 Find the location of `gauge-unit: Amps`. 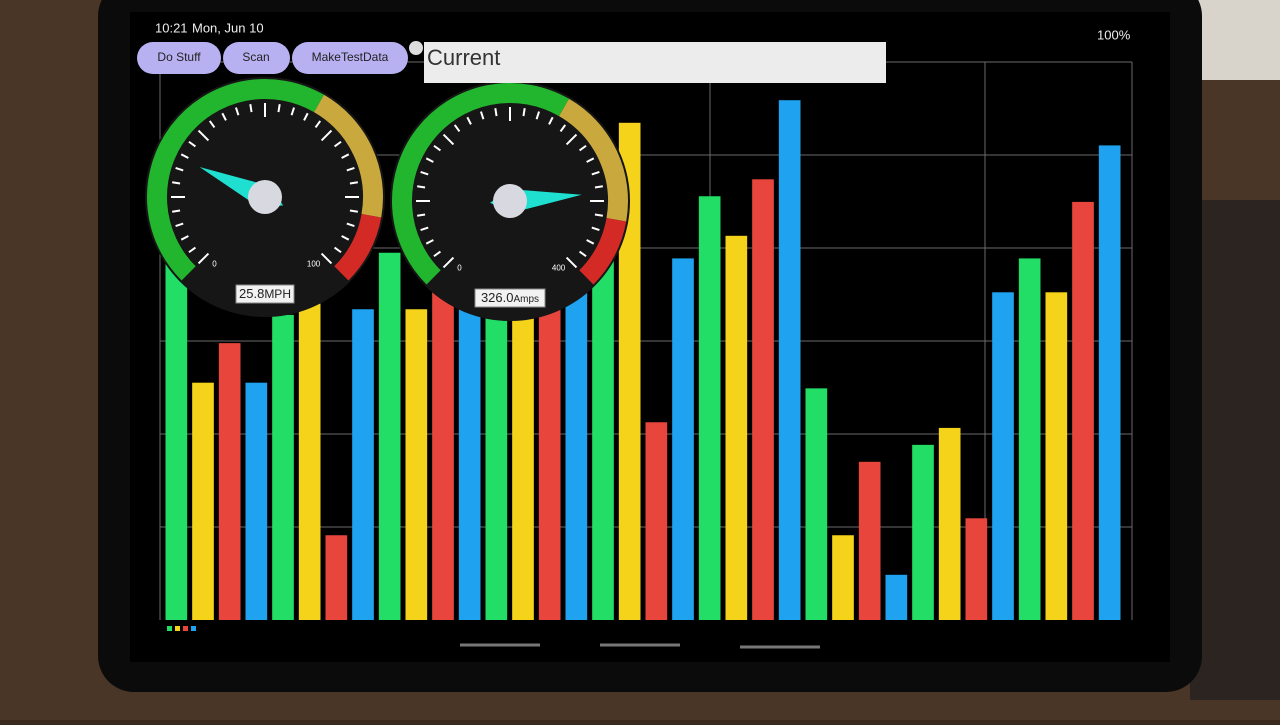

gauge-unit: Amps is located at coordinates (526, 299).